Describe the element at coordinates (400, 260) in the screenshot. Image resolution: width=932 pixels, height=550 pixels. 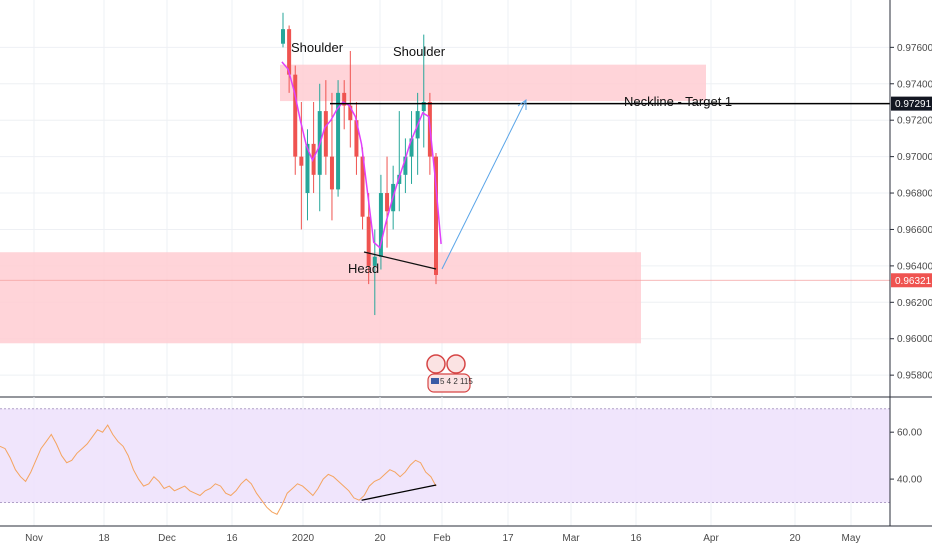
I see `head-trend-line` at that location.